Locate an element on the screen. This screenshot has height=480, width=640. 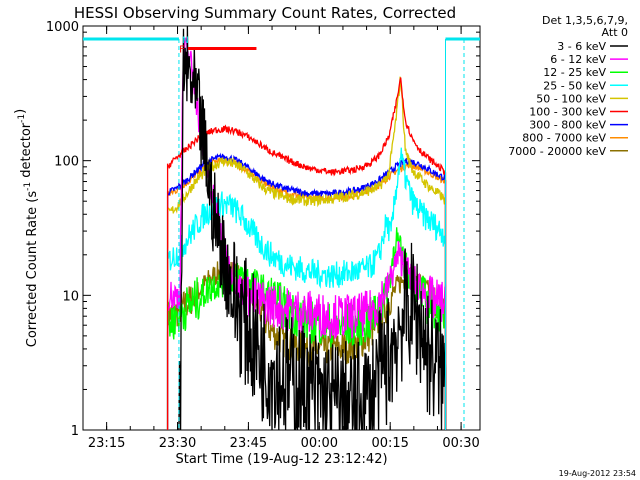
x-tick-label: 00:00 is located at coordinates (319, 443).